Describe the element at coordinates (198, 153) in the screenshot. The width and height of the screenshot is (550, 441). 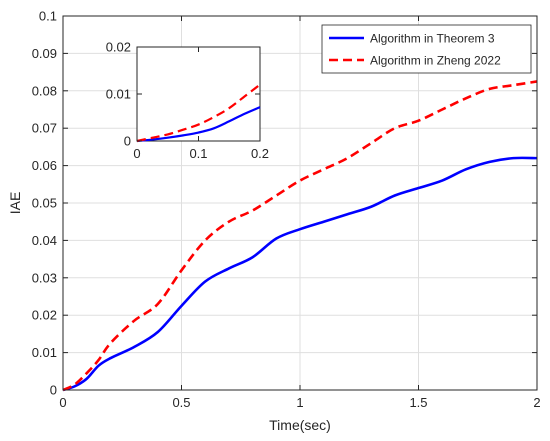
I see `inset-x-tick-label: 0.1` at that location.